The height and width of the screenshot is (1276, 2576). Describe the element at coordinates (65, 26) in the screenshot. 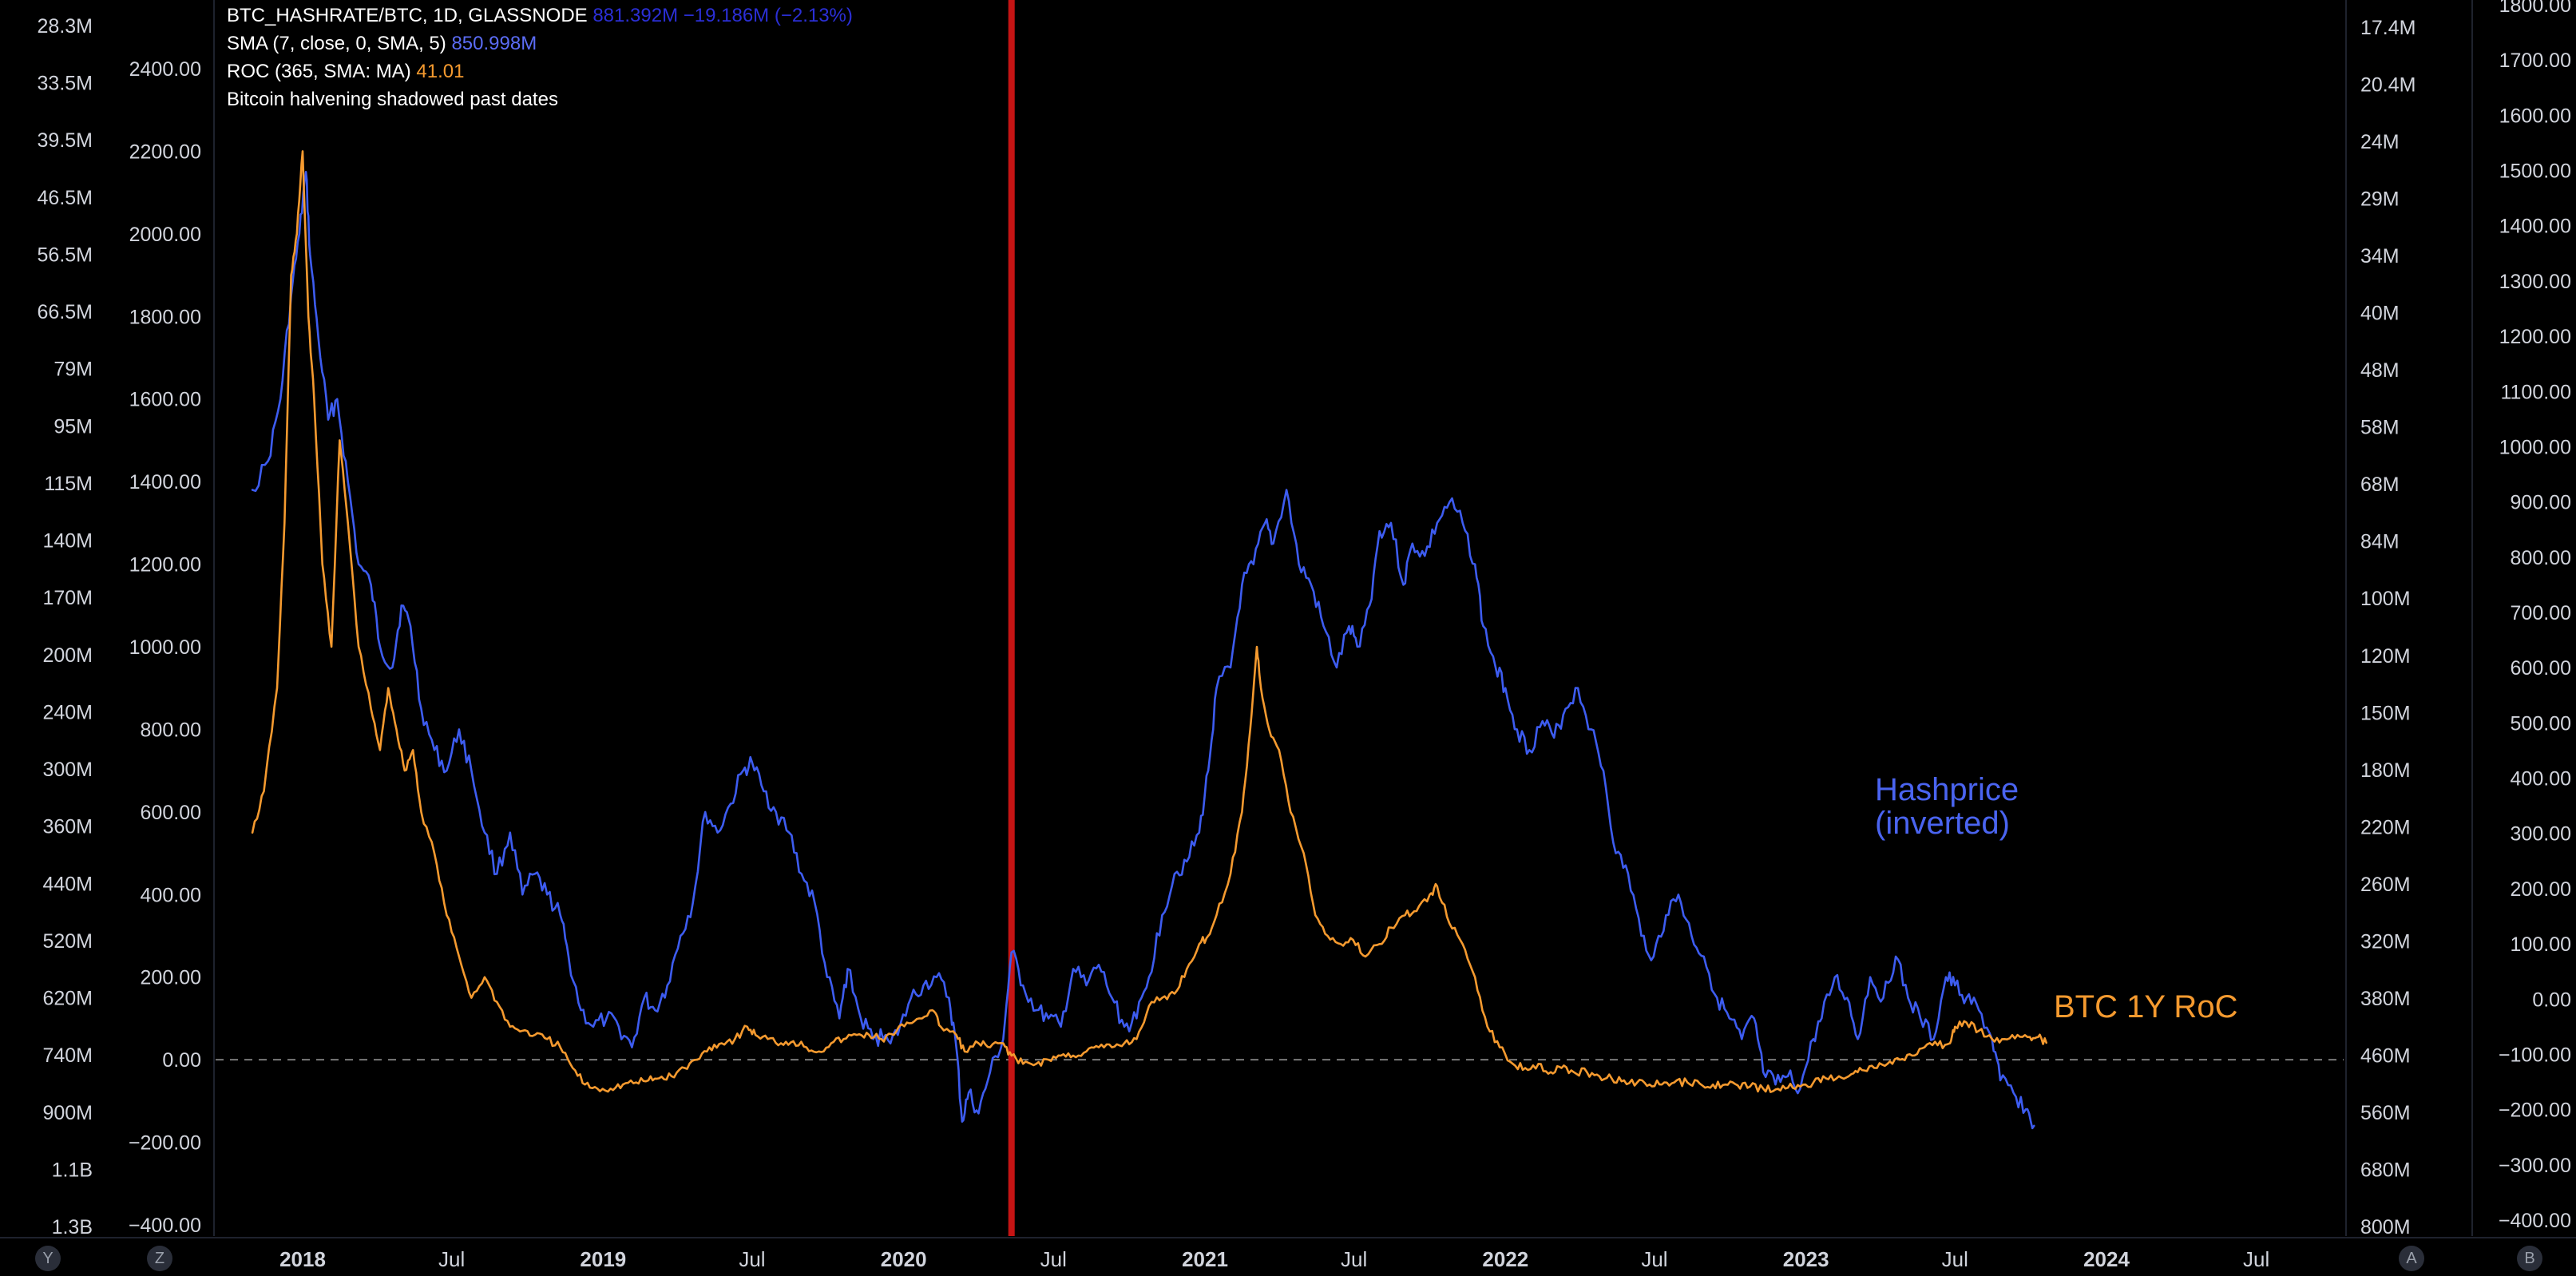

I see `left-hashprice-tick-label: 28.3M` at that location.